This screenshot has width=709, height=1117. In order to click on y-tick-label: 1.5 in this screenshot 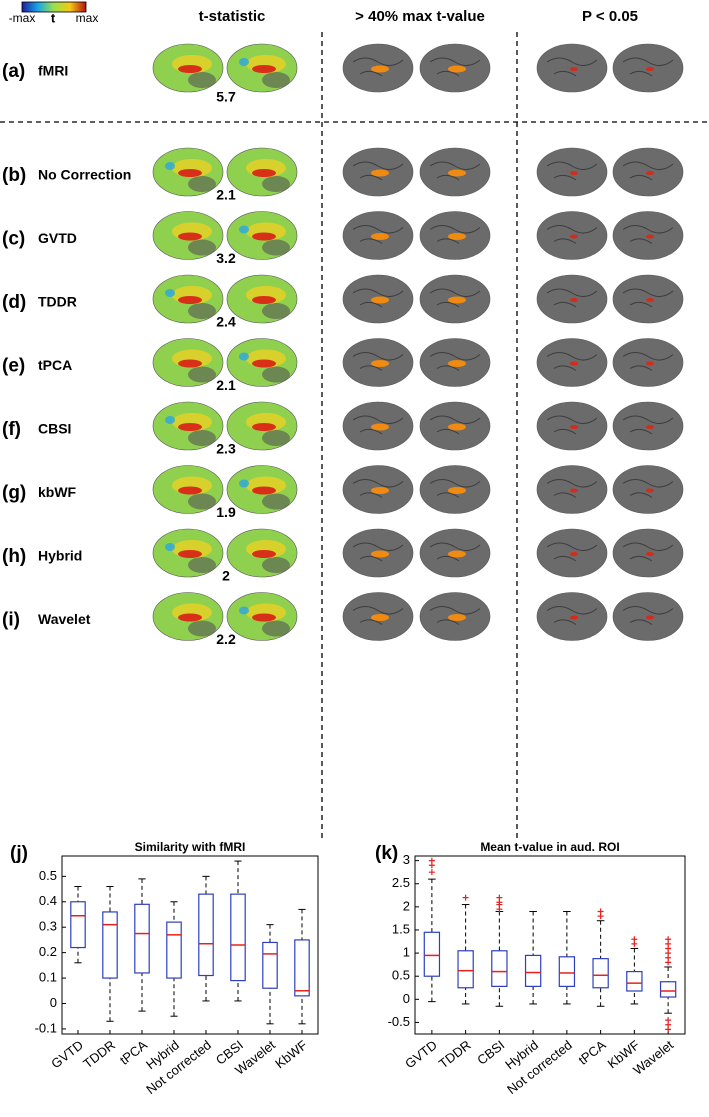, I will do `click(401, 928)`.